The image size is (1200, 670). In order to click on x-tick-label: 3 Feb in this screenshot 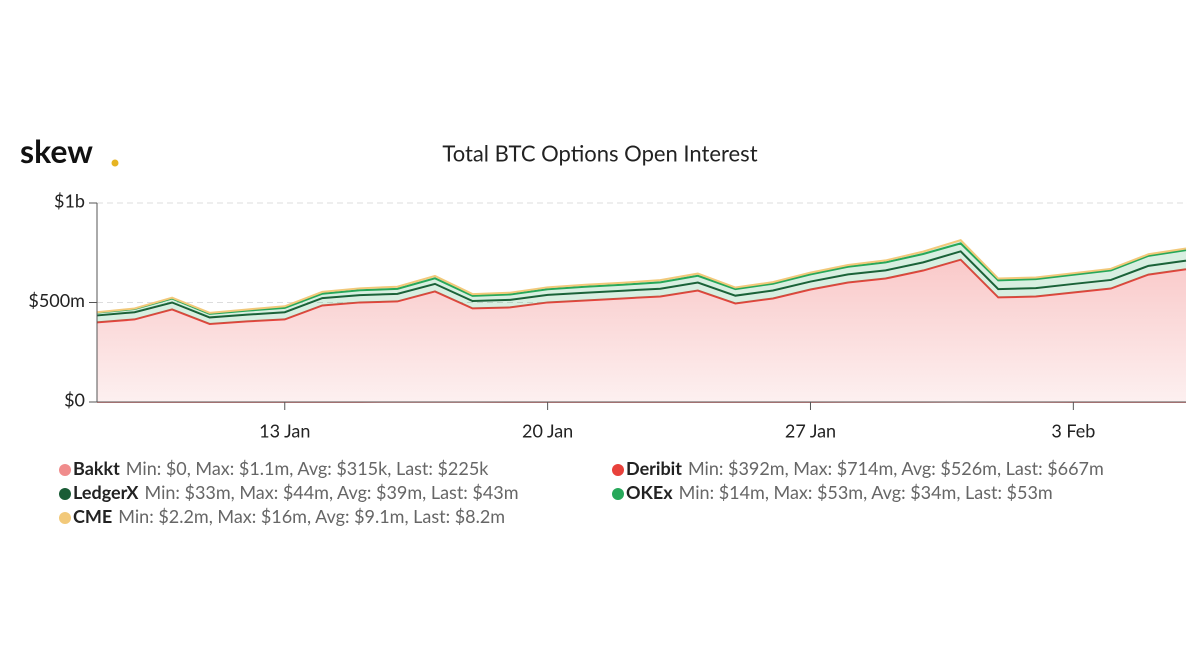, I will do `click(1073, 431)`.